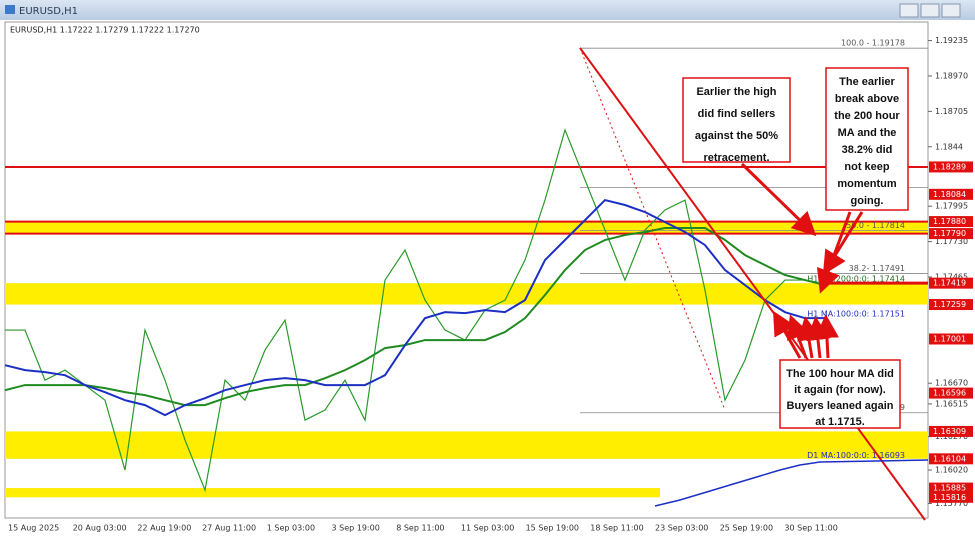  What do you see at coordinates (867, 82) in the screenshot?
I see `annotation-line: The earlier` at bounding box center [867, 82].